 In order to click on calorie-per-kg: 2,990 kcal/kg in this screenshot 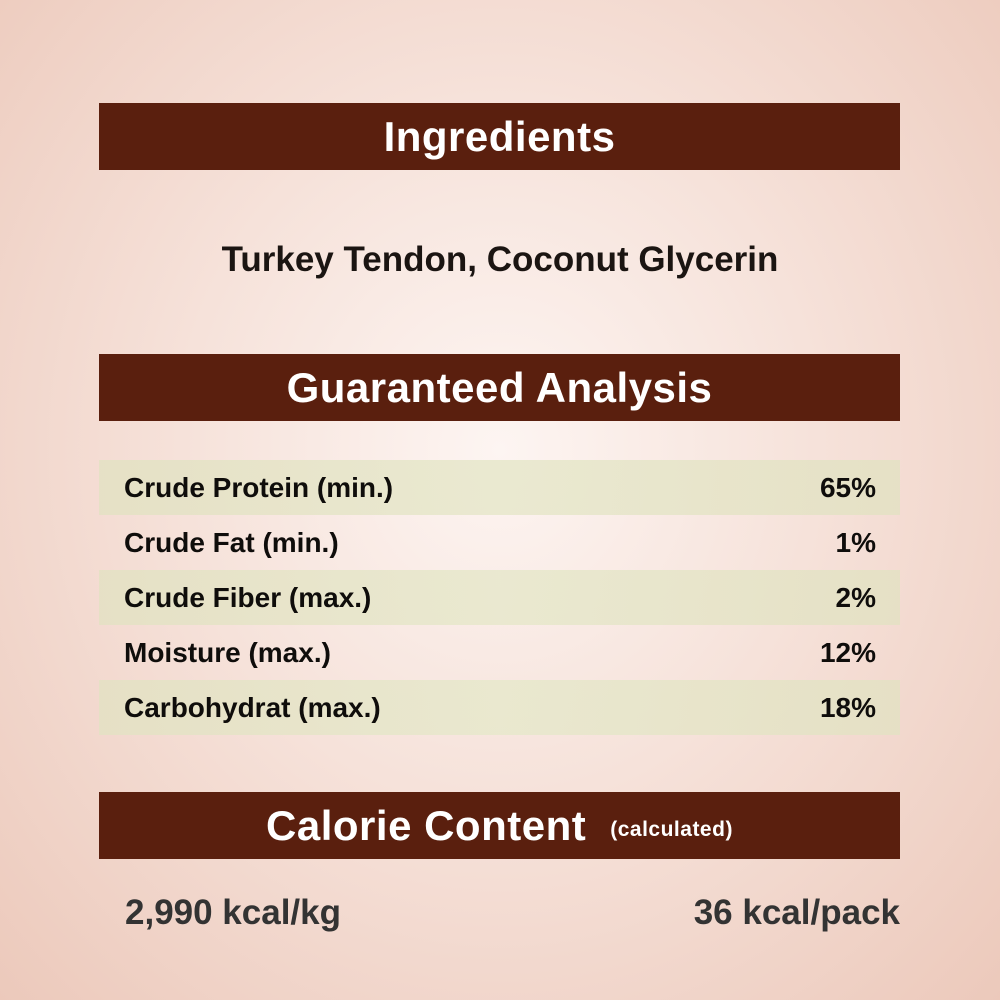, I will do `click(233, 912)`.